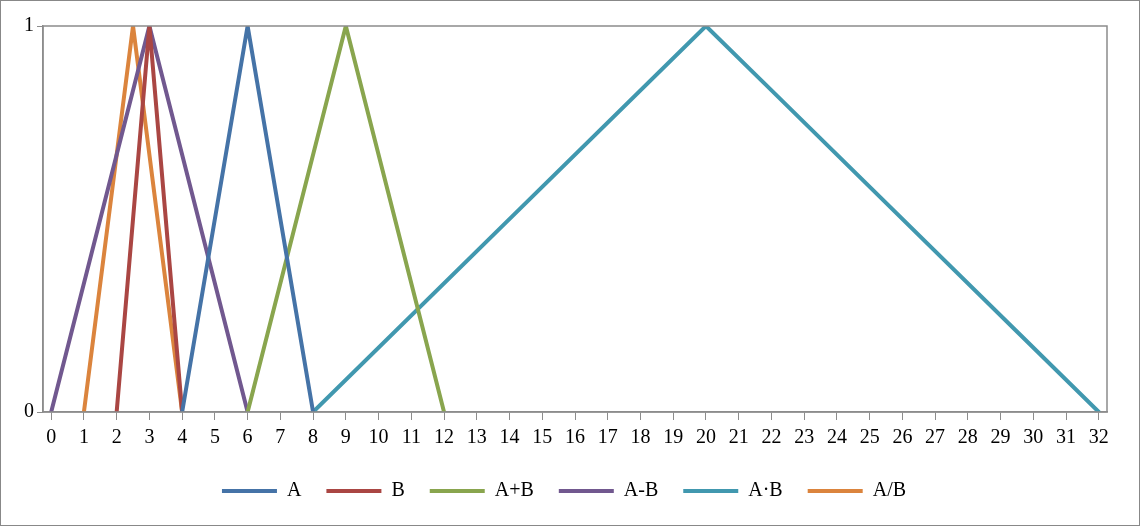 This screenshot has height=526, width=1140. Describe the element at coordinates (902, 436) in the screenshot. I see `x-tick-label: 26` at that location.